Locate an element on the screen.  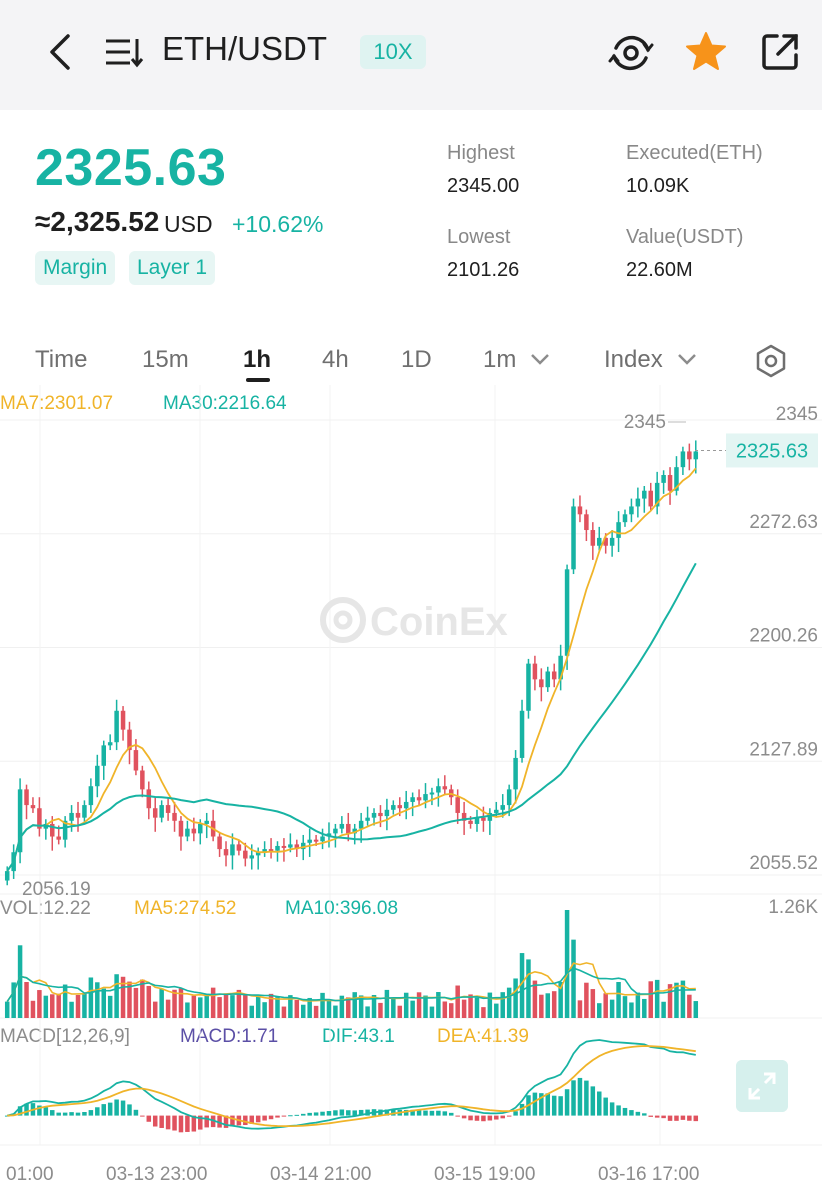
back-icon is located at coordinates (61, 52).